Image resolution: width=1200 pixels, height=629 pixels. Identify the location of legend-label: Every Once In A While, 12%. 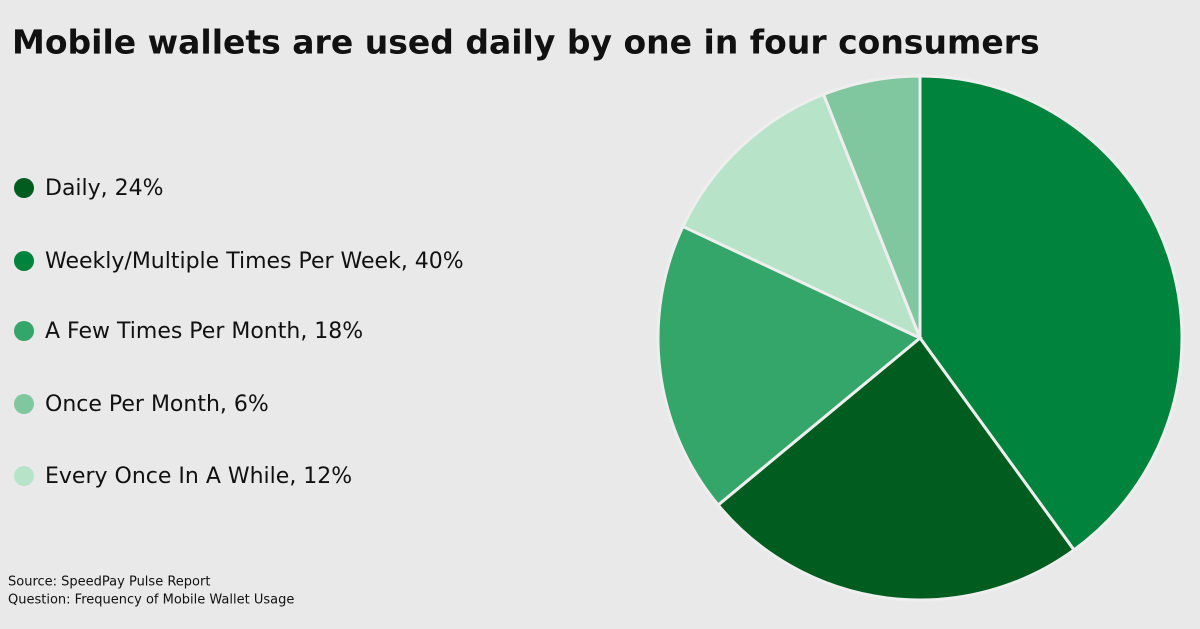
(198, 476).